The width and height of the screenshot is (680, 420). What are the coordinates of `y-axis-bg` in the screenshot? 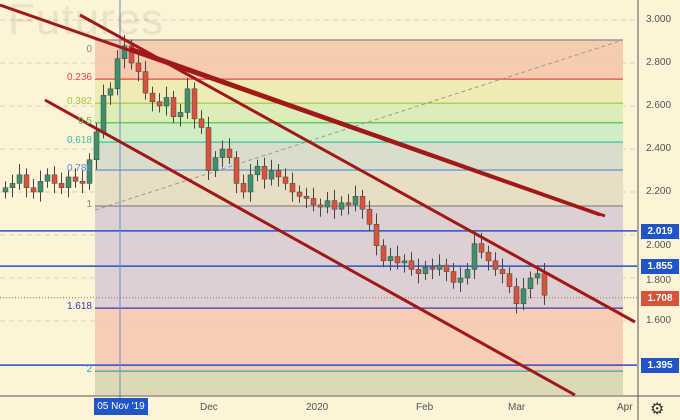 It's located at (659, 210).